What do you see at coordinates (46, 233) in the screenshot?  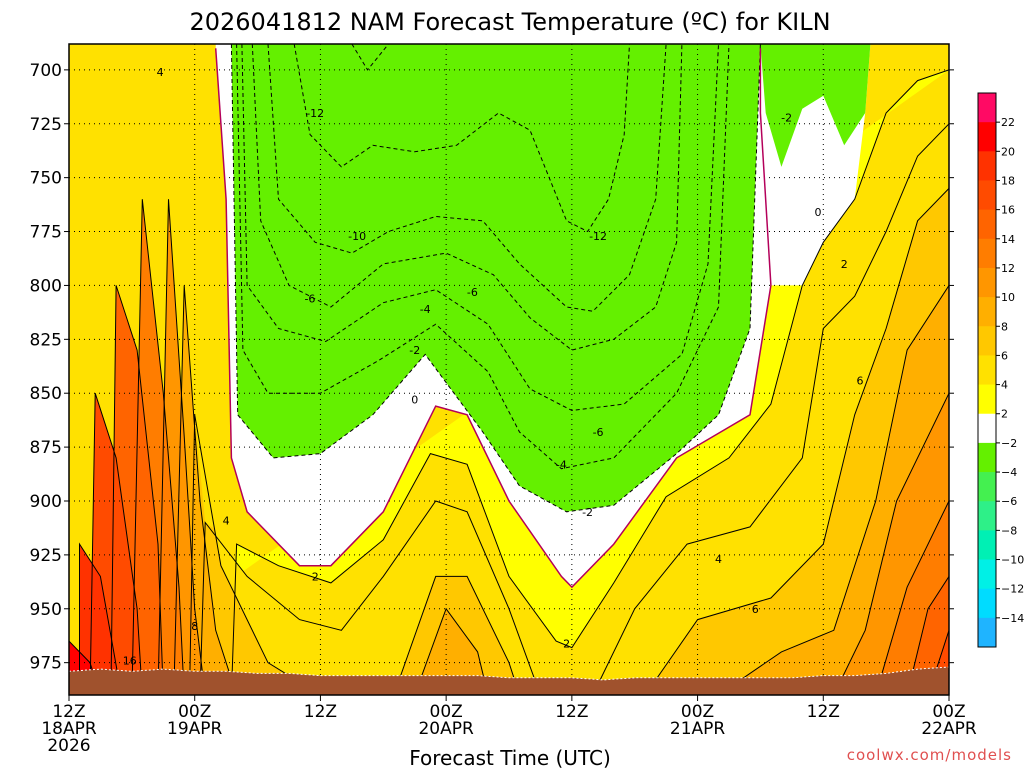 I see `y-tick-label: 775` at bounding box center [46, 233].